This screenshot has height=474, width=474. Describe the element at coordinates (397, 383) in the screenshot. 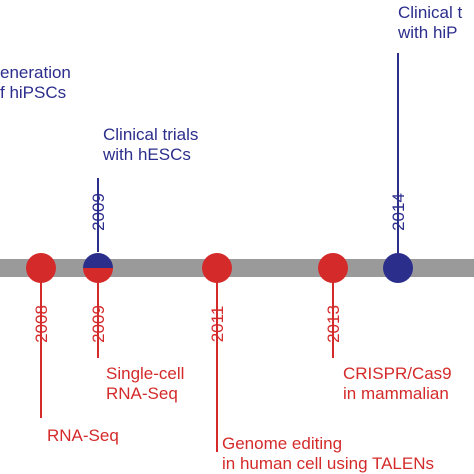

I see `label-crispr: CRISPR/Cas9 in mammalian` at that location.